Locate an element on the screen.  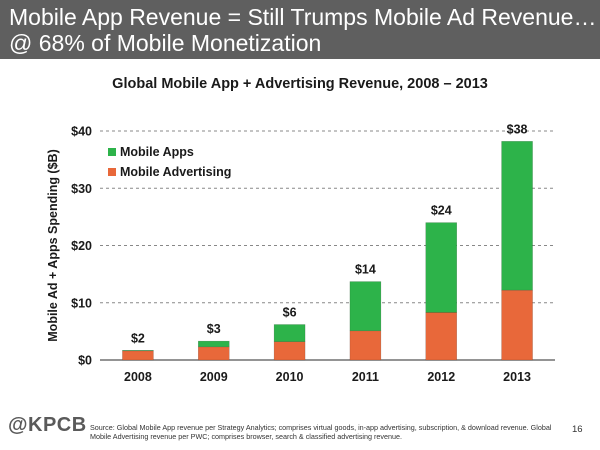
data-label: $24 is located at coordinates (441, 211).